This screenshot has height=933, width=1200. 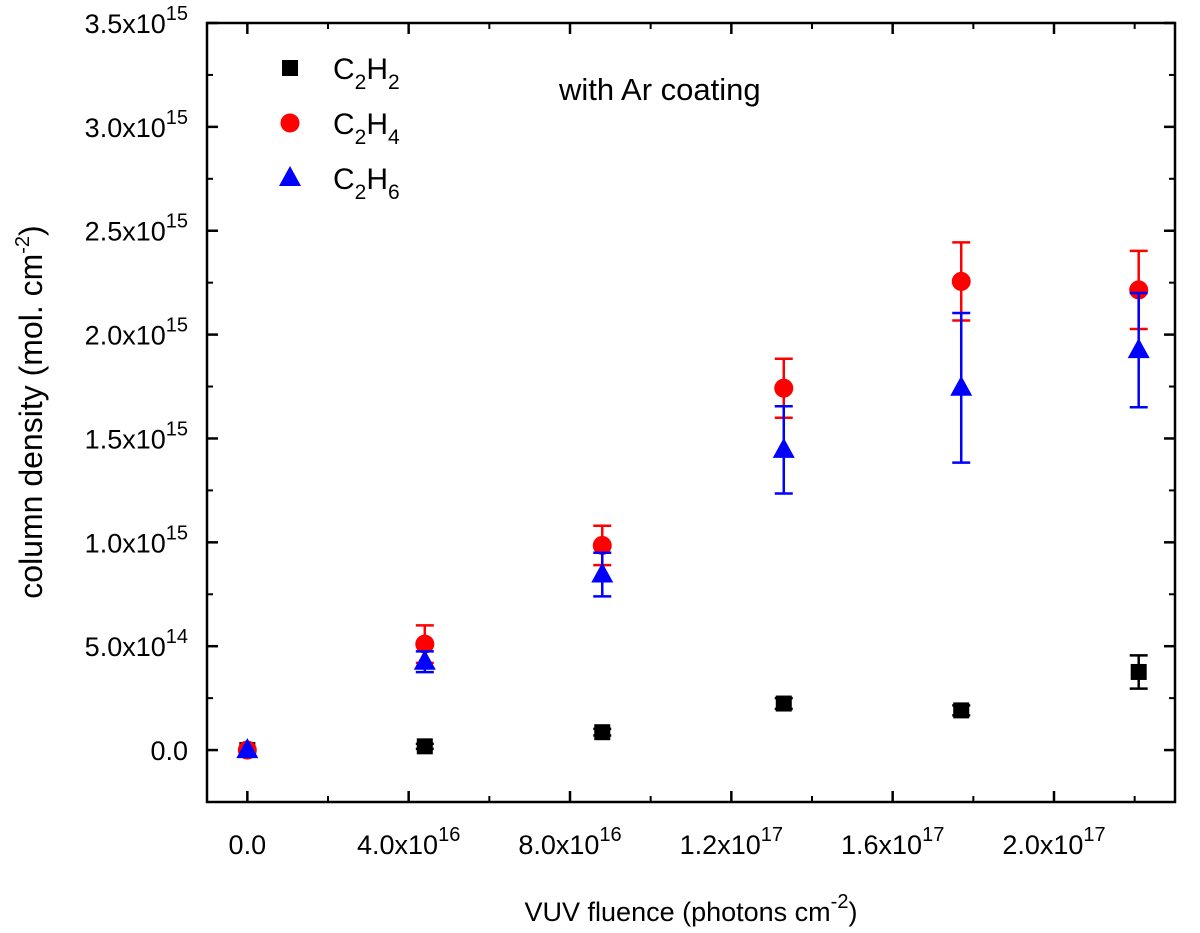 I want to click on y-tick-label: 1.5x10¹⁵, so click(x=136, y=436).